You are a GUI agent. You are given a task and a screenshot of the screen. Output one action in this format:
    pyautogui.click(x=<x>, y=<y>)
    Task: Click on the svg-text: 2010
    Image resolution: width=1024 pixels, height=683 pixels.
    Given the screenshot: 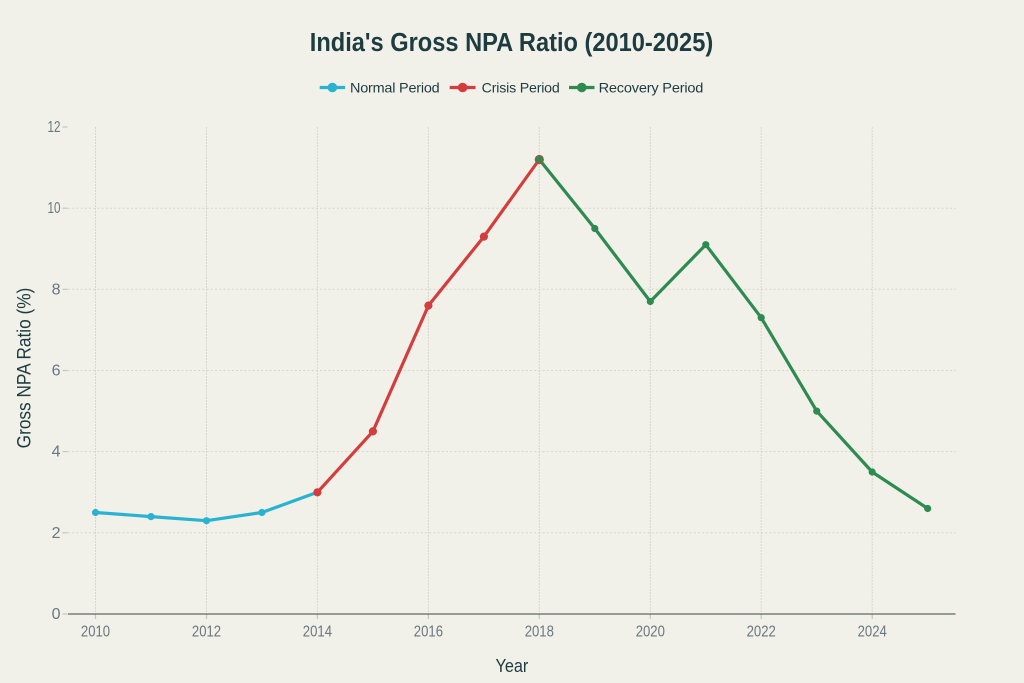 What is the action you would take?
    pyautogui.click(x=95, y=631)
    